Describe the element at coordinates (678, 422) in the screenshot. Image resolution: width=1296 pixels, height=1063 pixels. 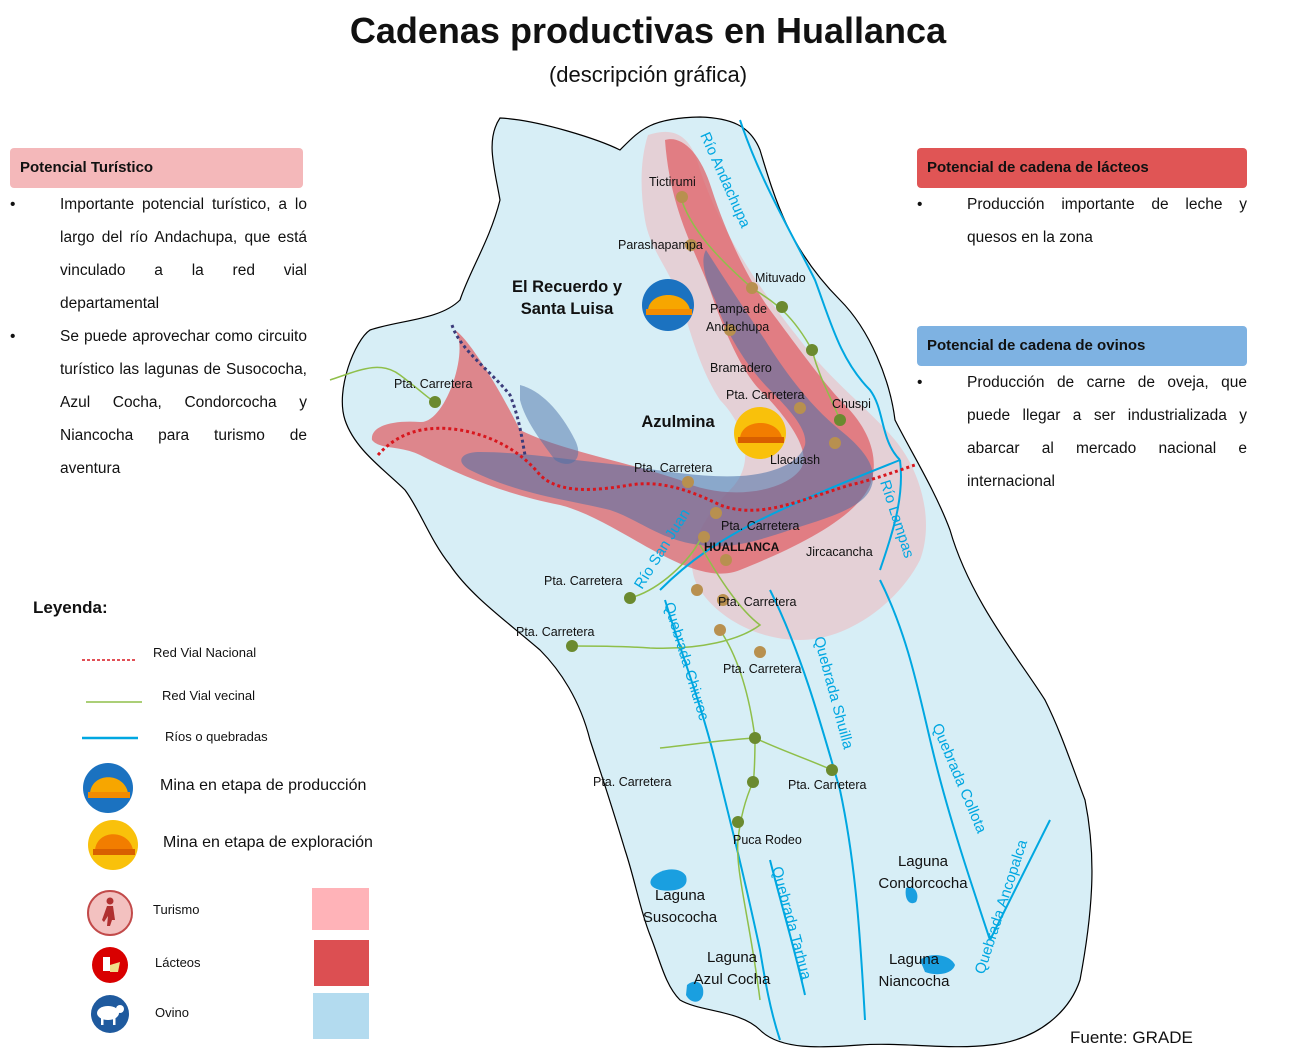
I see `label-mine-exploration: Azulmina` at that location.